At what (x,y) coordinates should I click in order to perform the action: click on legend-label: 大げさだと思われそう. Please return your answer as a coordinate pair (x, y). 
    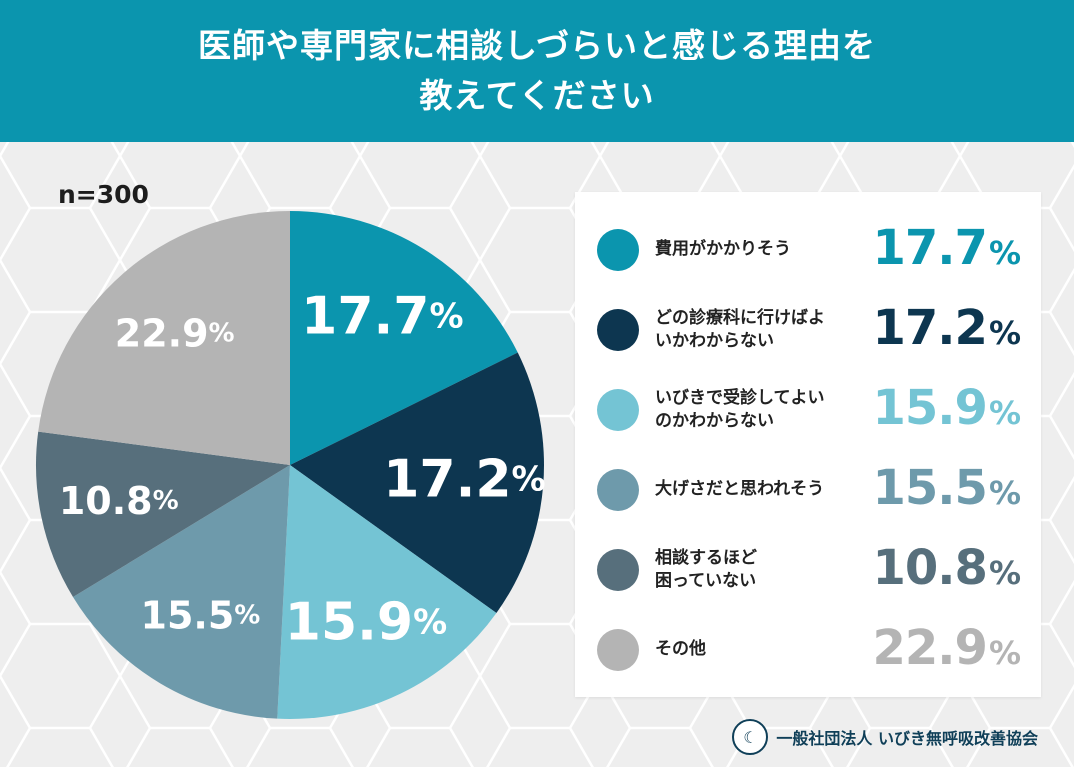
    Looking at the image, I should click on (740, 489).